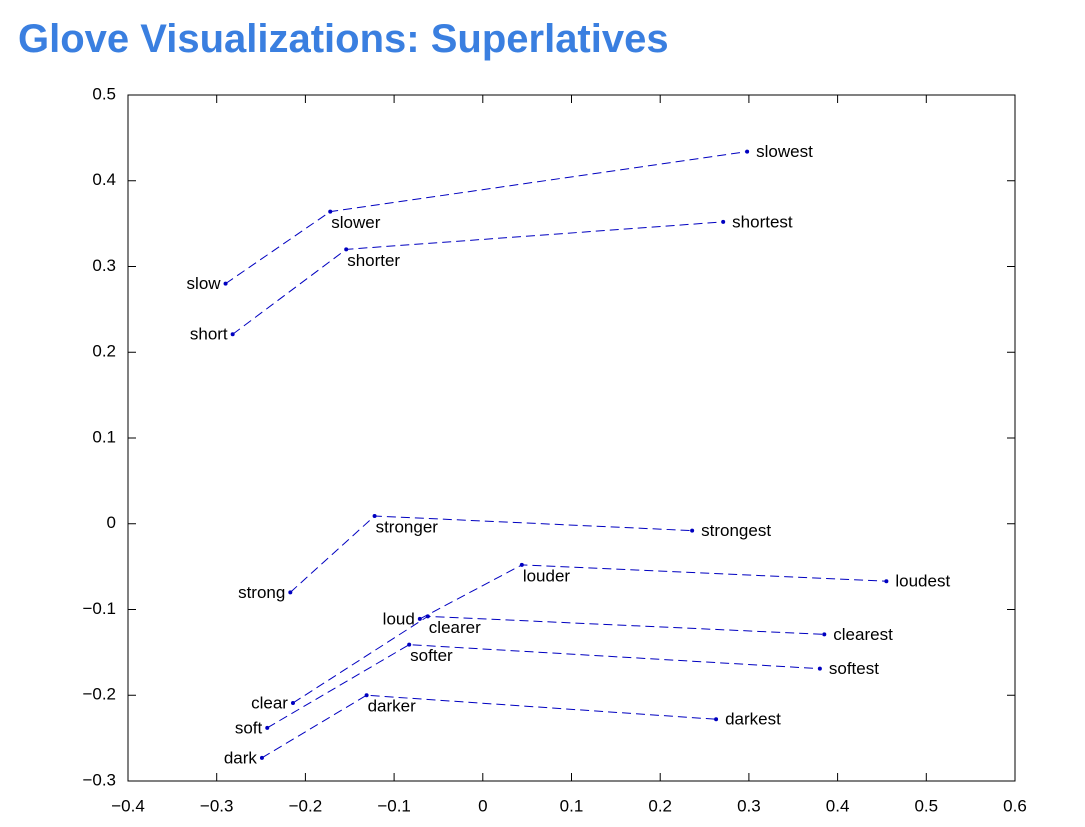 The image size is (1085, 827). What do you see at coordinates (660, 805) in the screenshot?
I see `x-tick-label: 0.2` at bounding box center [660, 805].